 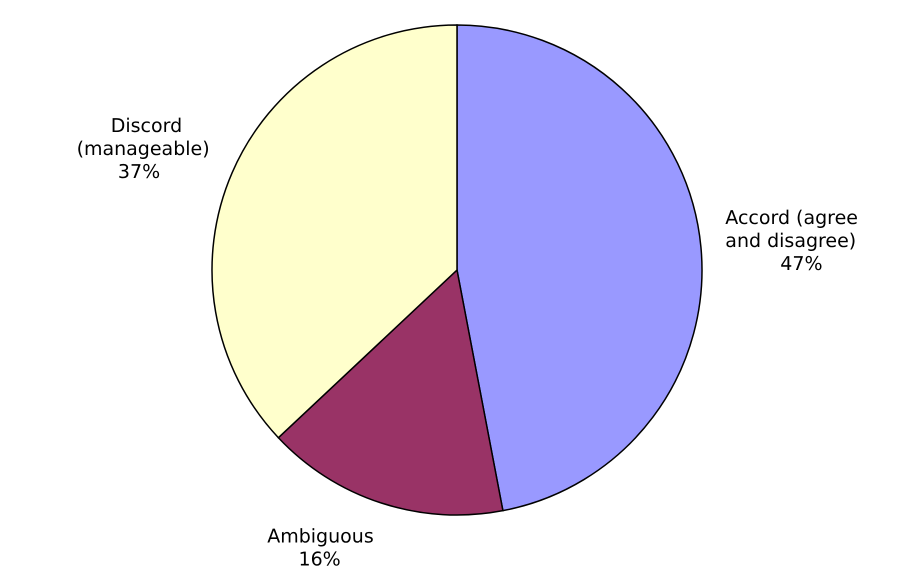 What do you see at coordinates (143, 137) in the screenshot?
I see `slice-label: Discord (manageable)` at bounding box center [143, 137].